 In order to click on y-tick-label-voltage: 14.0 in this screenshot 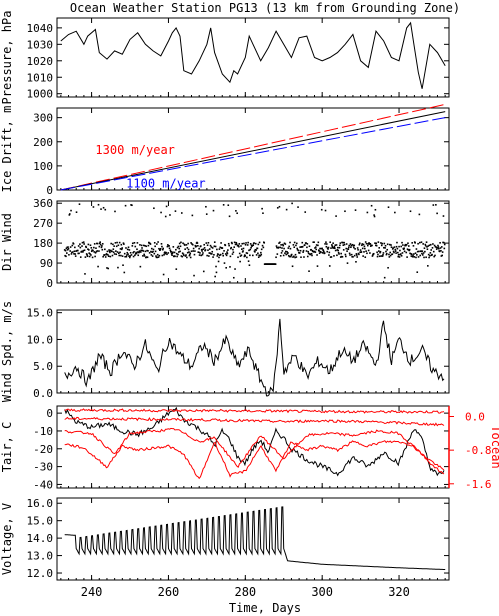, I will do `click(40, 538)`.